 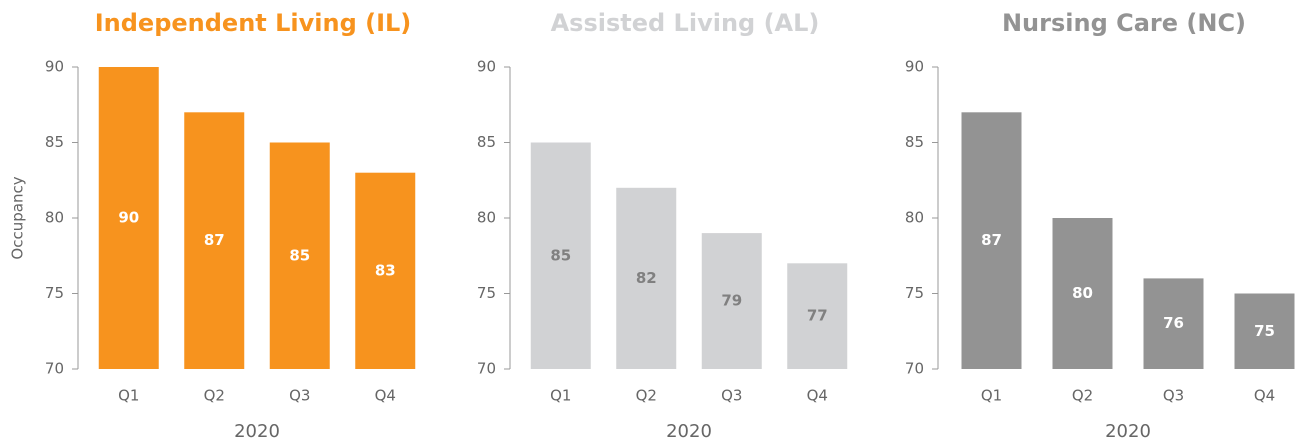 What do you see at coordinates (18, 217) in the screenshot?
I see `y-axis-label: Occupancy` at bounding box center [18, 217].